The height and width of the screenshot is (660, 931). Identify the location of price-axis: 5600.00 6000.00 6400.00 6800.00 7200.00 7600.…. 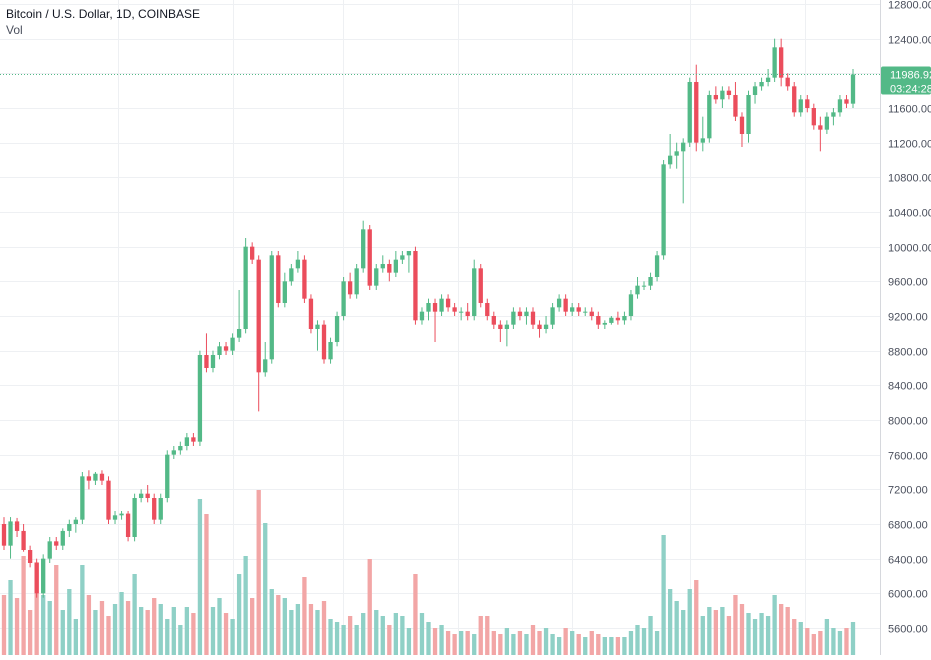
(909, 318).